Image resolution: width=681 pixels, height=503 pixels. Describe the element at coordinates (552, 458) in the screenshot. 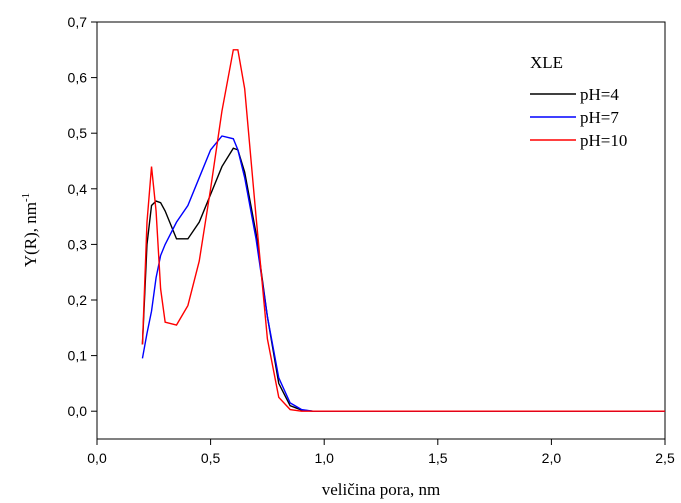

I see `x-tick-label: 2,0` at that location.